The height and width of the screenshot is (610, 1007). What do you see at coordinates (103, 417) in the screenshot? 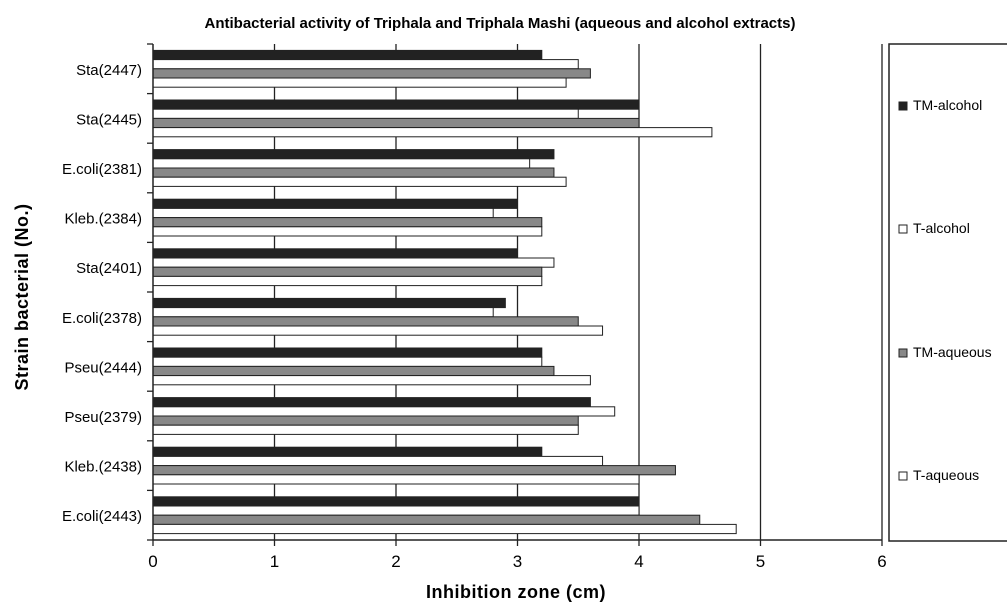
I see `y-tick-label: Pseu(2379)` at bounding box center [103, 417].